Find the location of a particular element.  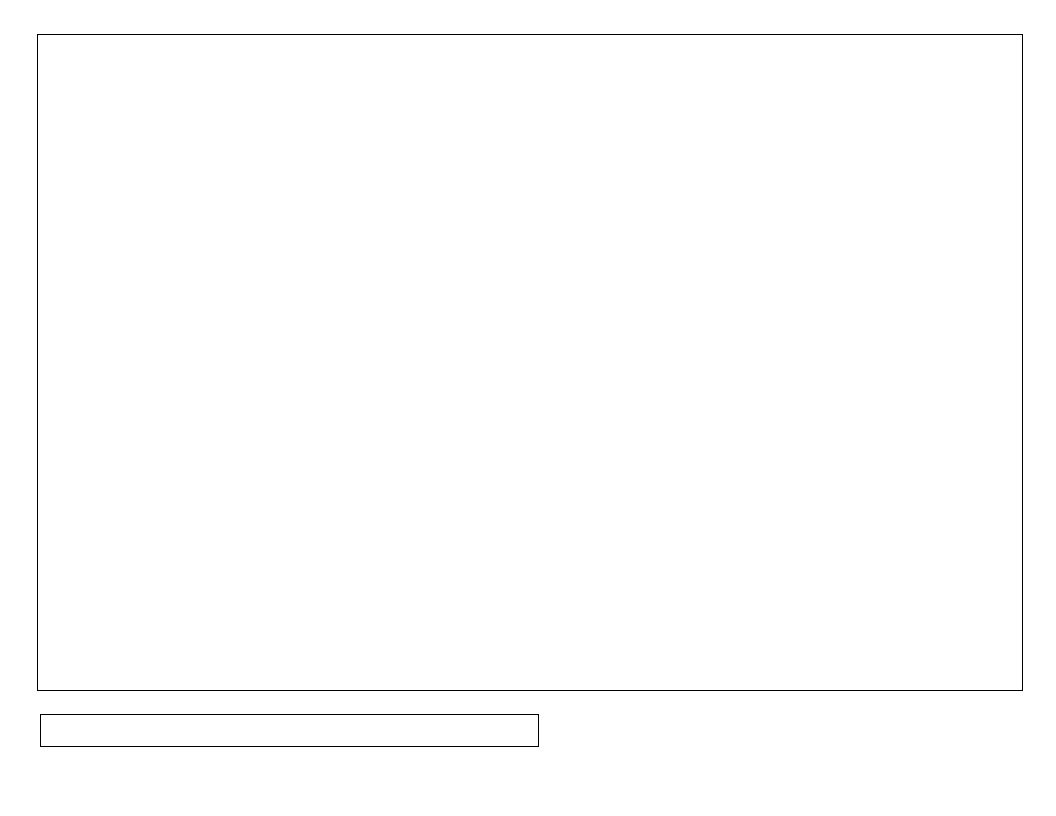

colorbar-gradient is located at coordinates (289, 730).